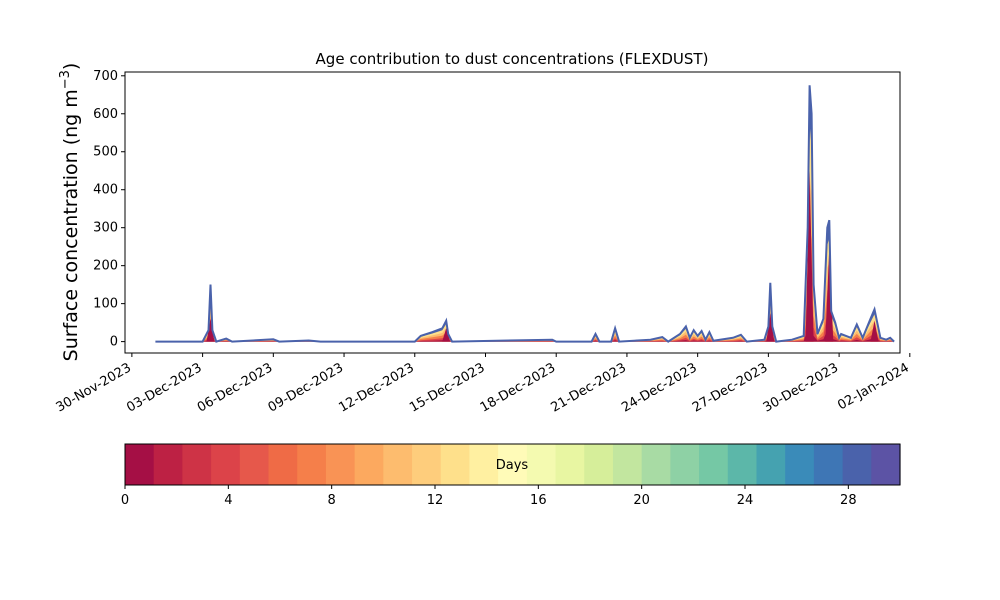 The width and height of the screenshot is (1000, 600). What do you see at coordinates (641, 500) in the screenshot?
I see `colorbar-tick-label: 20` at bounding box center [641, 500].